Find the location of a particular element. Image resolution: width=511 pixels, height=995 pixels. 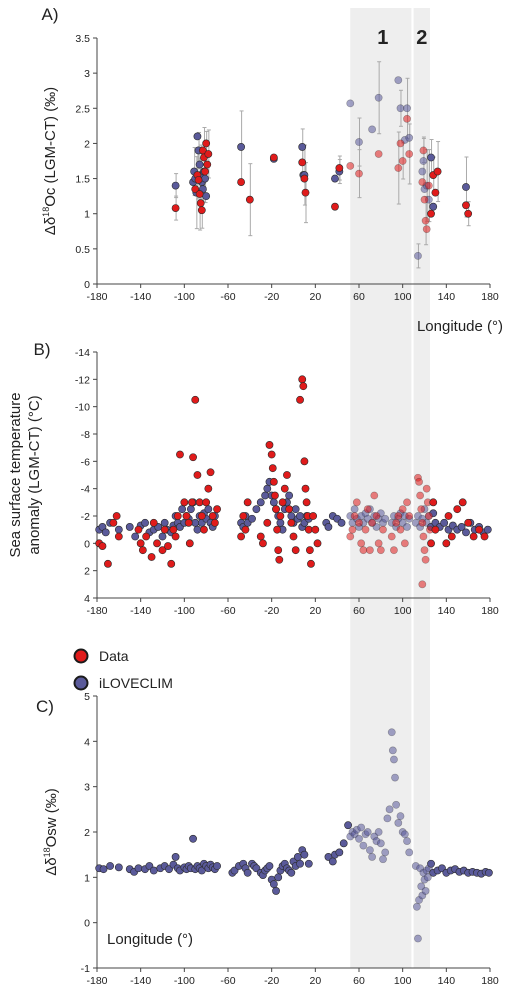

panel-label: B) is located at coordinates (42, 349).